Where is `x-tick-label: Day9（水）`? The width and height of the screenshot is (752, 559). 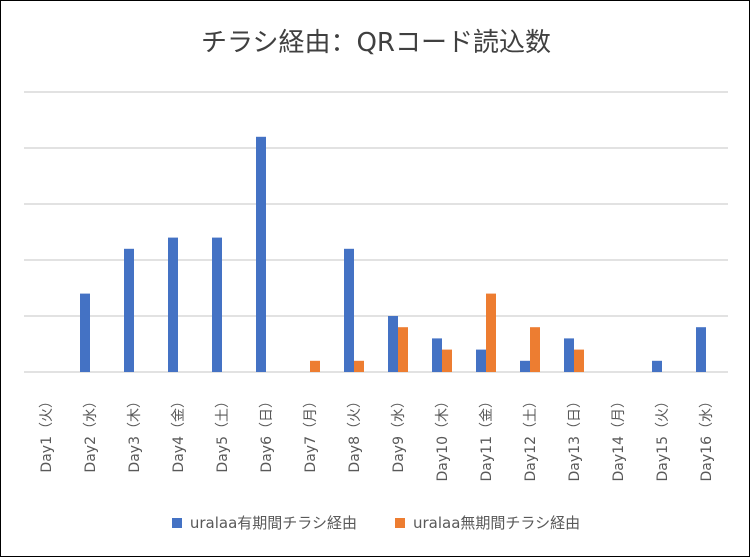
x-tick-label: Day9（水） is located at coordinates (399, 433).